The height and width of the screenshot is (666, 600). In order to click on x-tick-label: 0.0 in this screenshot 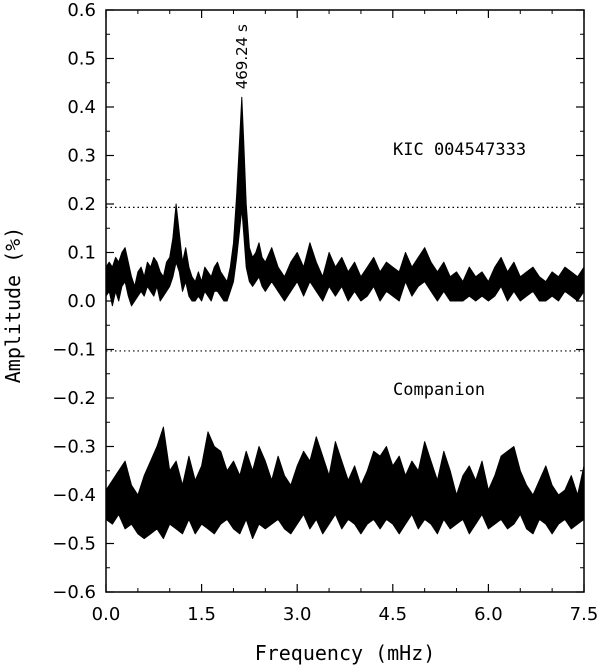, I will do `click(106, 614)`.